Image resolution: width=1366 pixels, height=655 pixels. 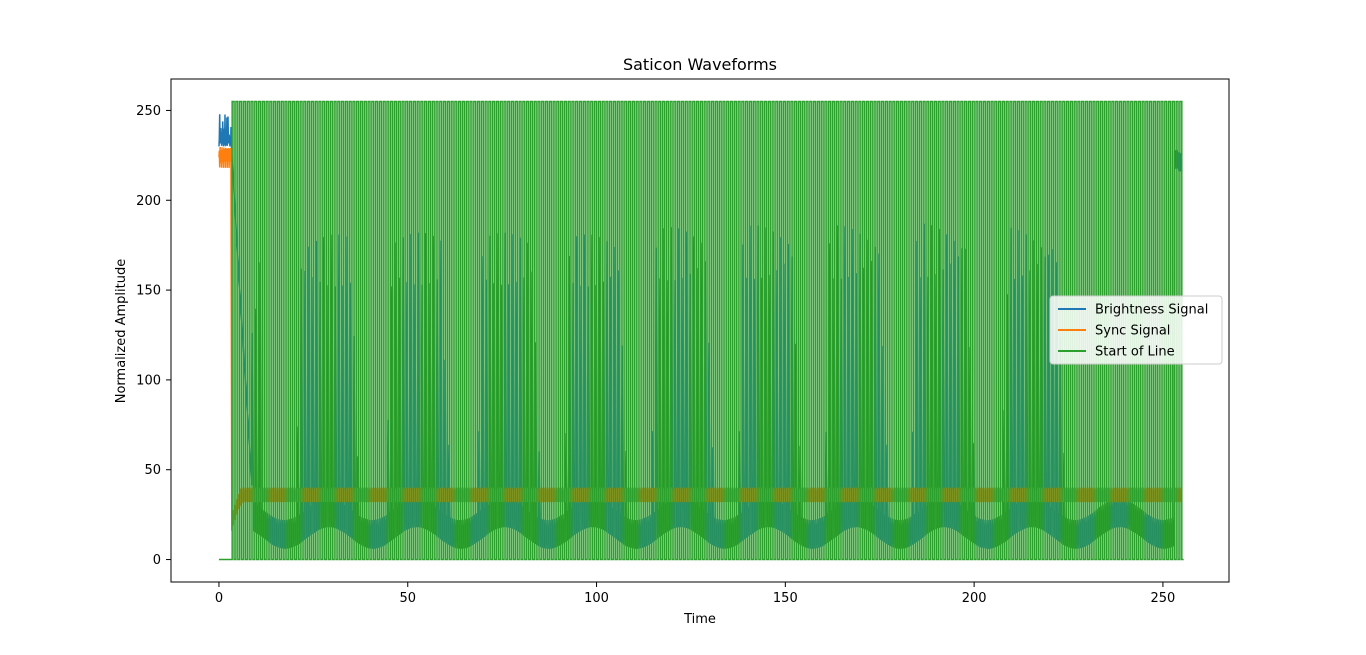 I want to click on x-tick-label: 200, so click(x=974, y=598).